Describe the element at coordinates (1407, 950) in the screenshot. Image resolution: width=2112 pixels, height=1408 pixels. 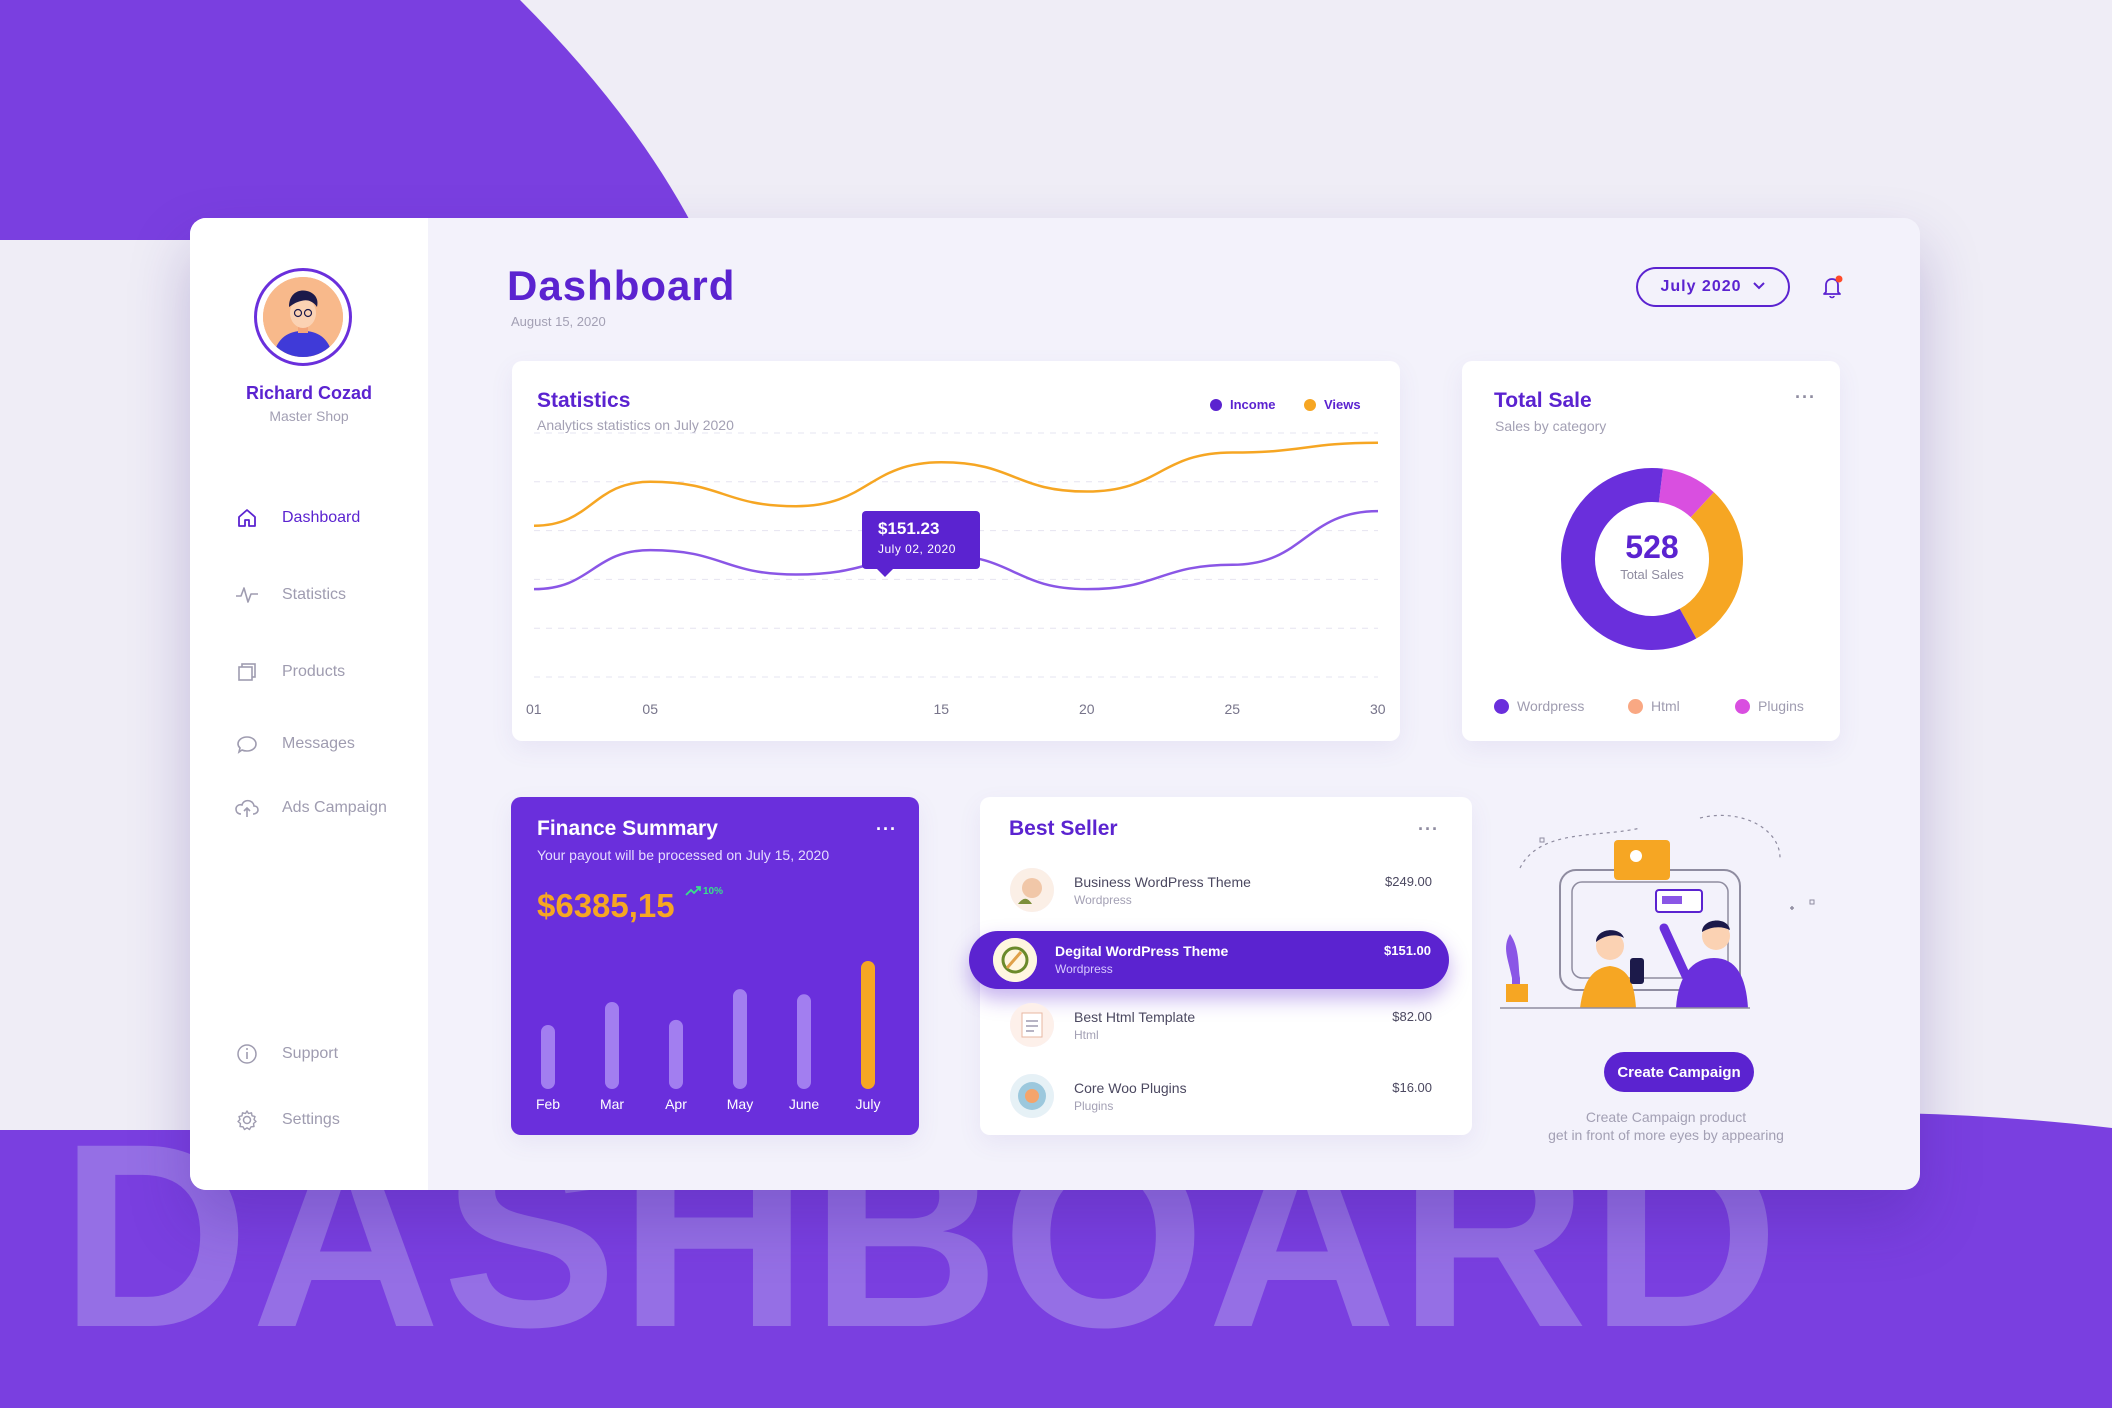
I see `product-price: $151.00` at that location.